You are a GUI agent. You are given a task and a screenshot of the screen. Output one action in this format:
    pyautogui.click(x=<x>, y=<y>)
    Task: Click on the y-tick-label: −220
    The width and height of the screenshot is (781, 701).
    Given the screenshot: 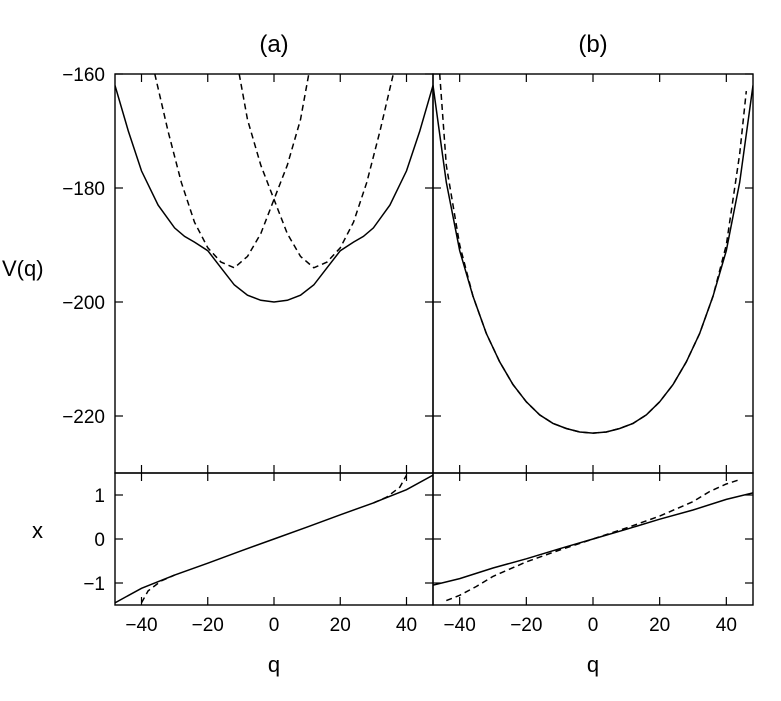 What is the action you would take?
    pyautogui.click(x=83, y=417)
    